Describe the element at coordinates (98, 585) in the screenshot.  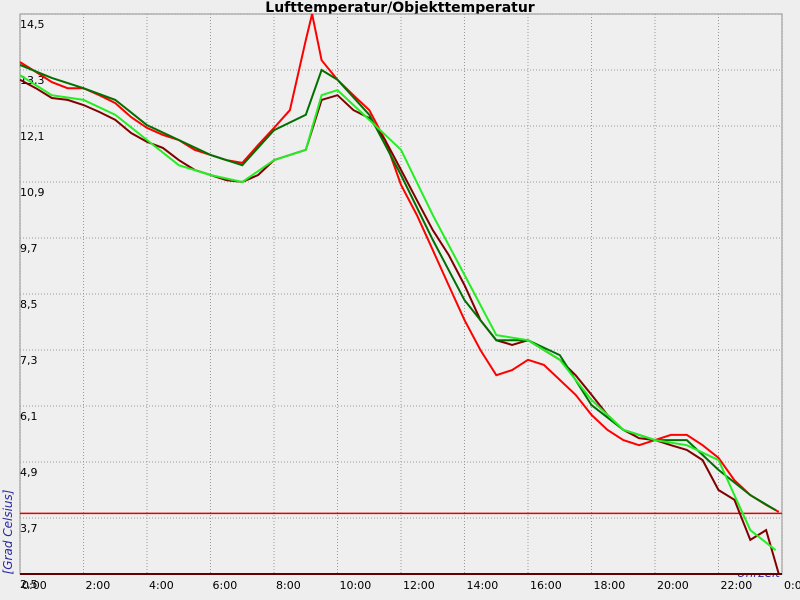
I see `x-tick-label: 2:00` at that location.